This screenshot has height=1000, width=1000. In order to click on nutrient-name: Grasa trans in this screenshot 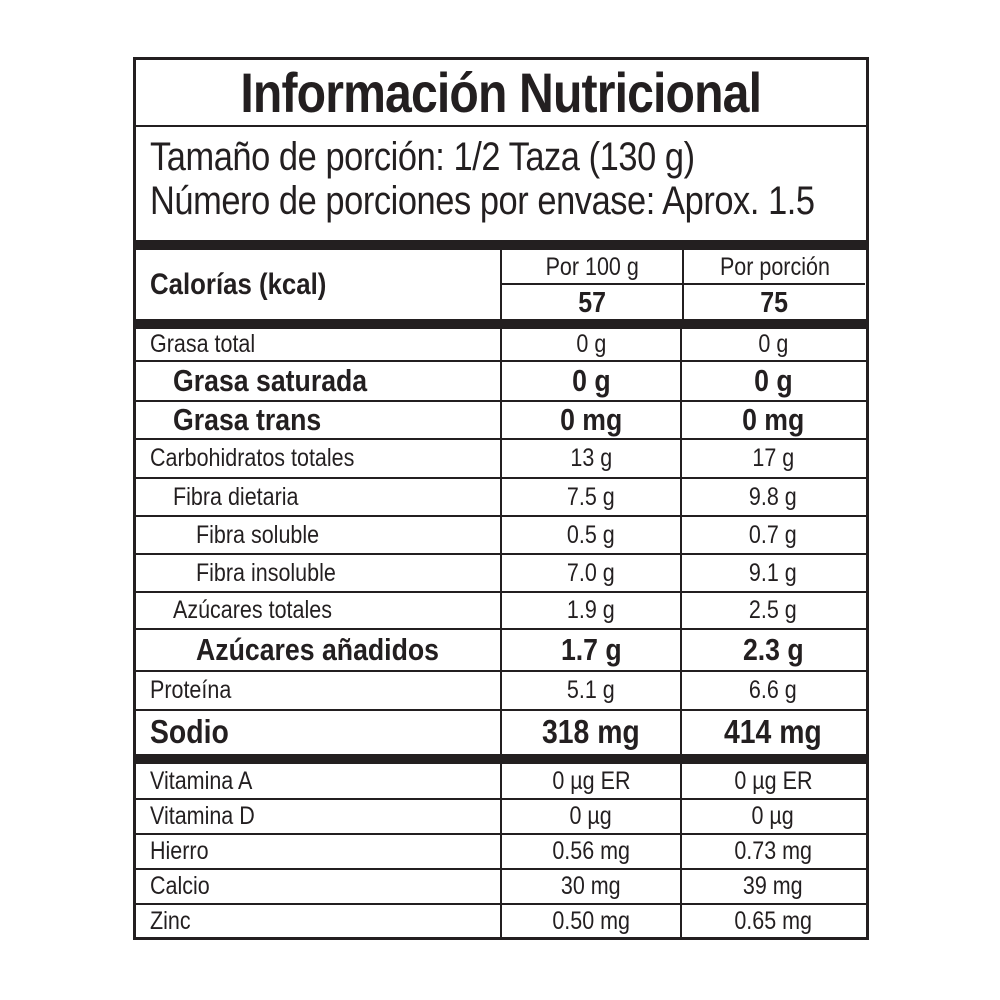, I will do `click(319, 420)`.